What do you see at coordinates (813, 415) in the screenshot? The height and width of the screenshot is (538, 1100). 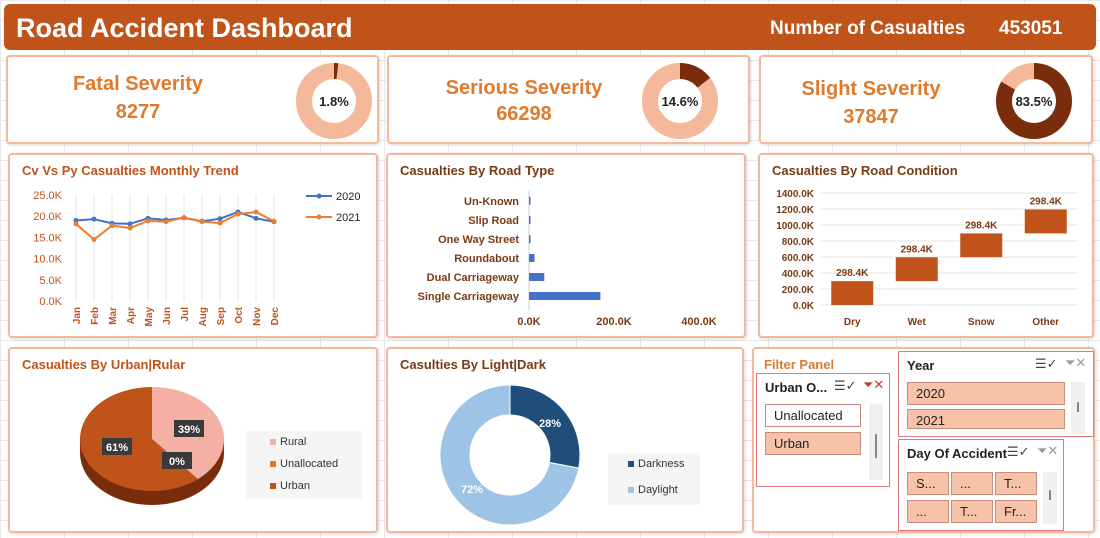 I see `slicer-item-unallocated: Unallocated` at bounding box center [813, 415].